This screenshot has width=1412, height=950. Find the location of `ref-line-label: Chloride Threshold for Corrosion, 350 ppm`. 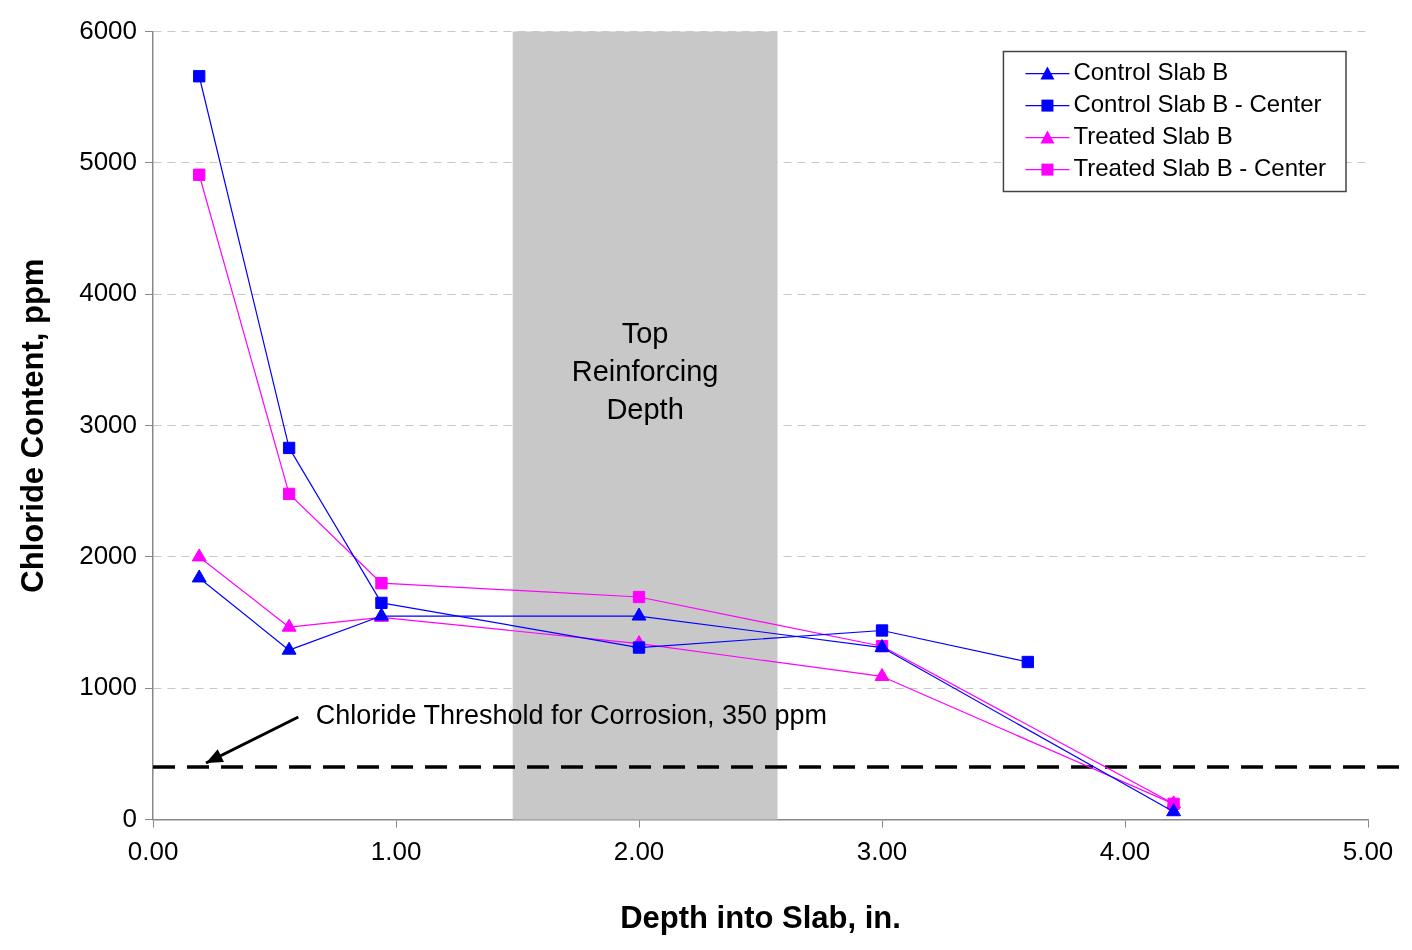

ref-line-label: Chloride Threshold for Corrosion, 350 ppm is located at coordinates (571, 714).